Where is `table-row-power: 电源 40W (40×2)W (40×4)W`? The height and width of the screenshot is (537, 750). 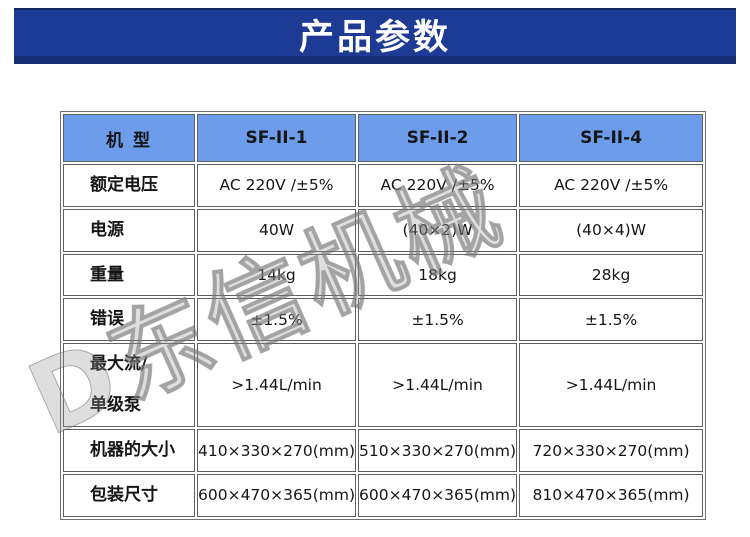
table-row-power: 电源 40W (40×2)W (40×4)W is located at coordinates (383, 230).